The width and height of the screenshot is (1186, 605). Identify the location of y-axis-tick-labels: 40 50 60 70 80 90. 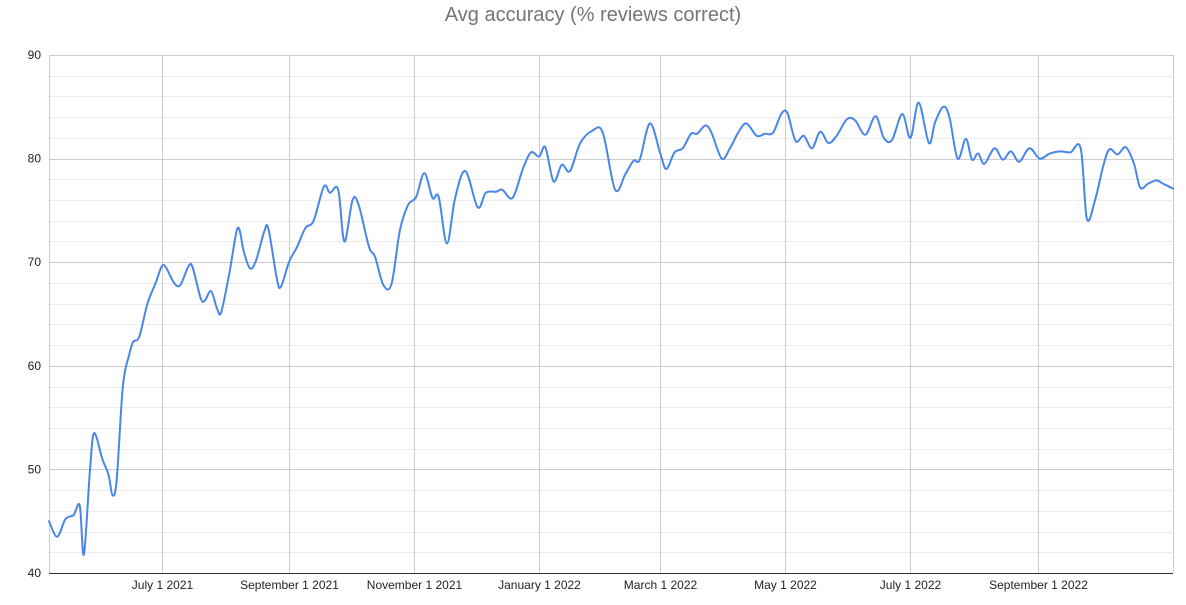
(35, 314).